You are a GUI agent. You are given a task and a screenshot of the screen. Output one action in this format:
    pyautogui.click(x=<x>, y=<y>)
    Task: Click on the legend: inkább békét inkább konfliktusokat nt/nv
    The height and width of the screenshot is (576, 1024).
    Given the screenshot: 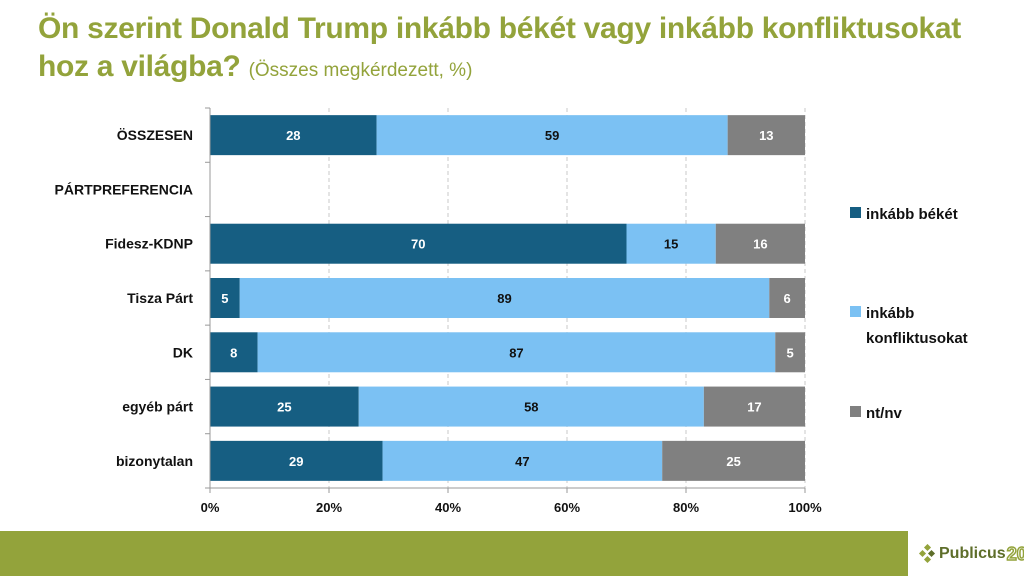 What is the action you would take?
    pyautogui.click(x=909, y=314)
    